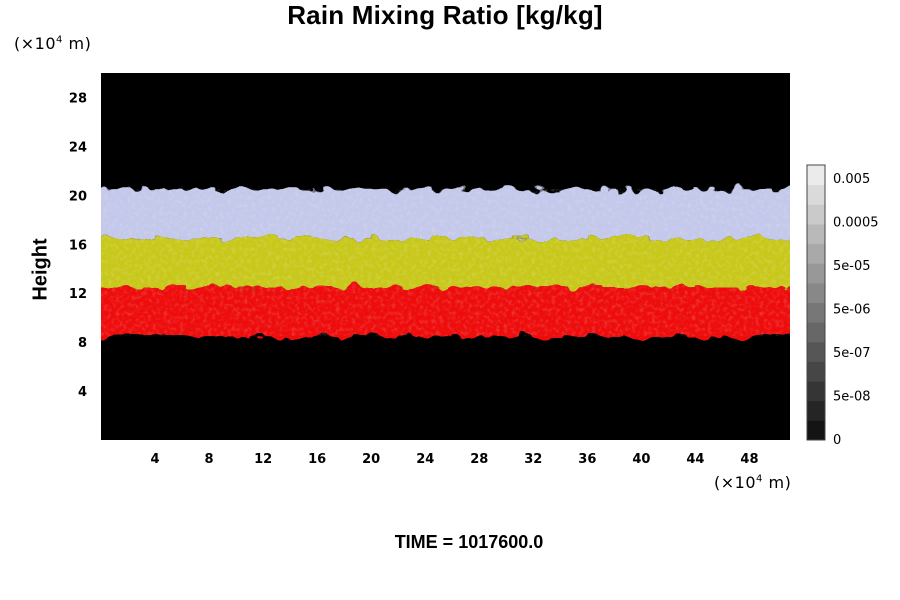  I want to click on colorbar-label: 0.005, so click(851, 179).